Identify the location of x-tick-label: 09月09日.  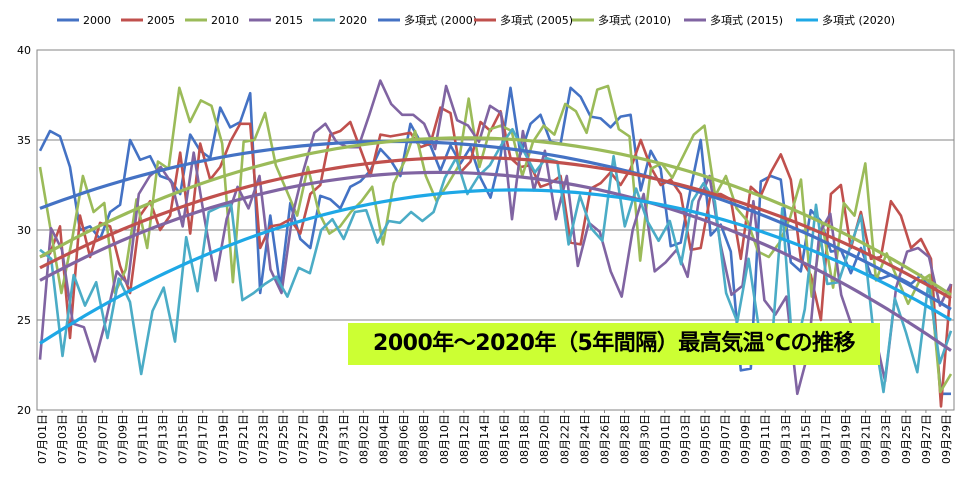
(745, 439).